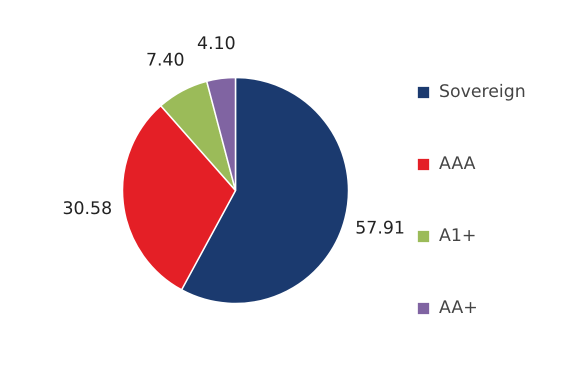 The height and width of the screenshot is (373, 568). What do you see at coordinates (457, 236) in the screenshot?
I see `legend-label: A1+` at bounding box center [457, 236].